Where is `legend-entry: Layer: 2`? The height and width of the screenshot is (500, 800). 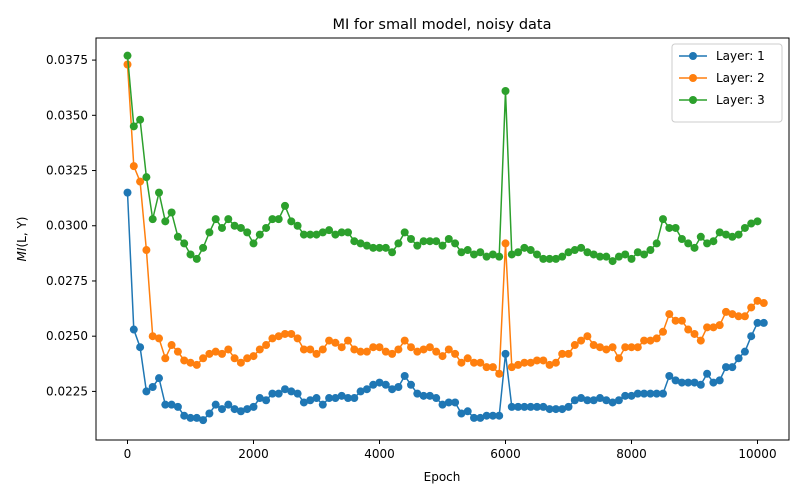 legend-entry: Layer: 2 is located at coordinates (722, 78).